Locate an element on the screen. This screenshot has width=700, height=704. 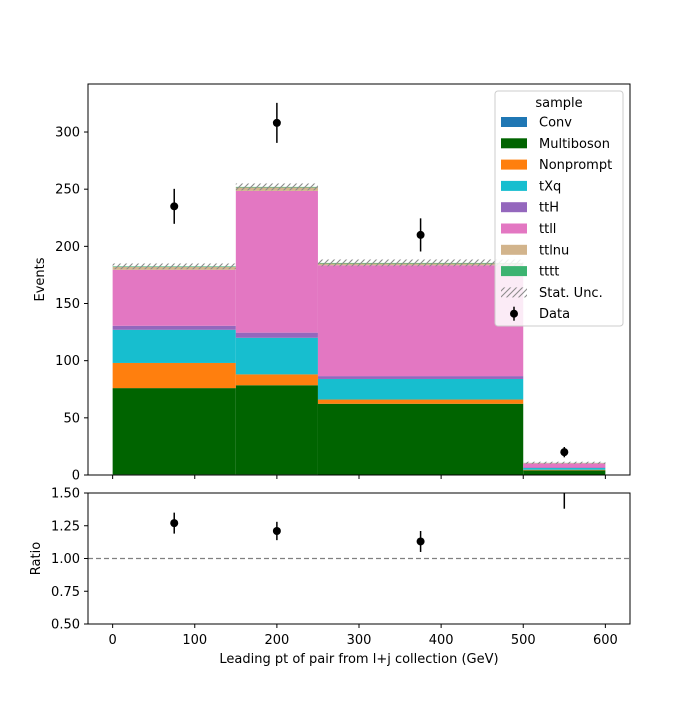
legend-label-multiboson: Multiboson is located at coordinates (574, 144).